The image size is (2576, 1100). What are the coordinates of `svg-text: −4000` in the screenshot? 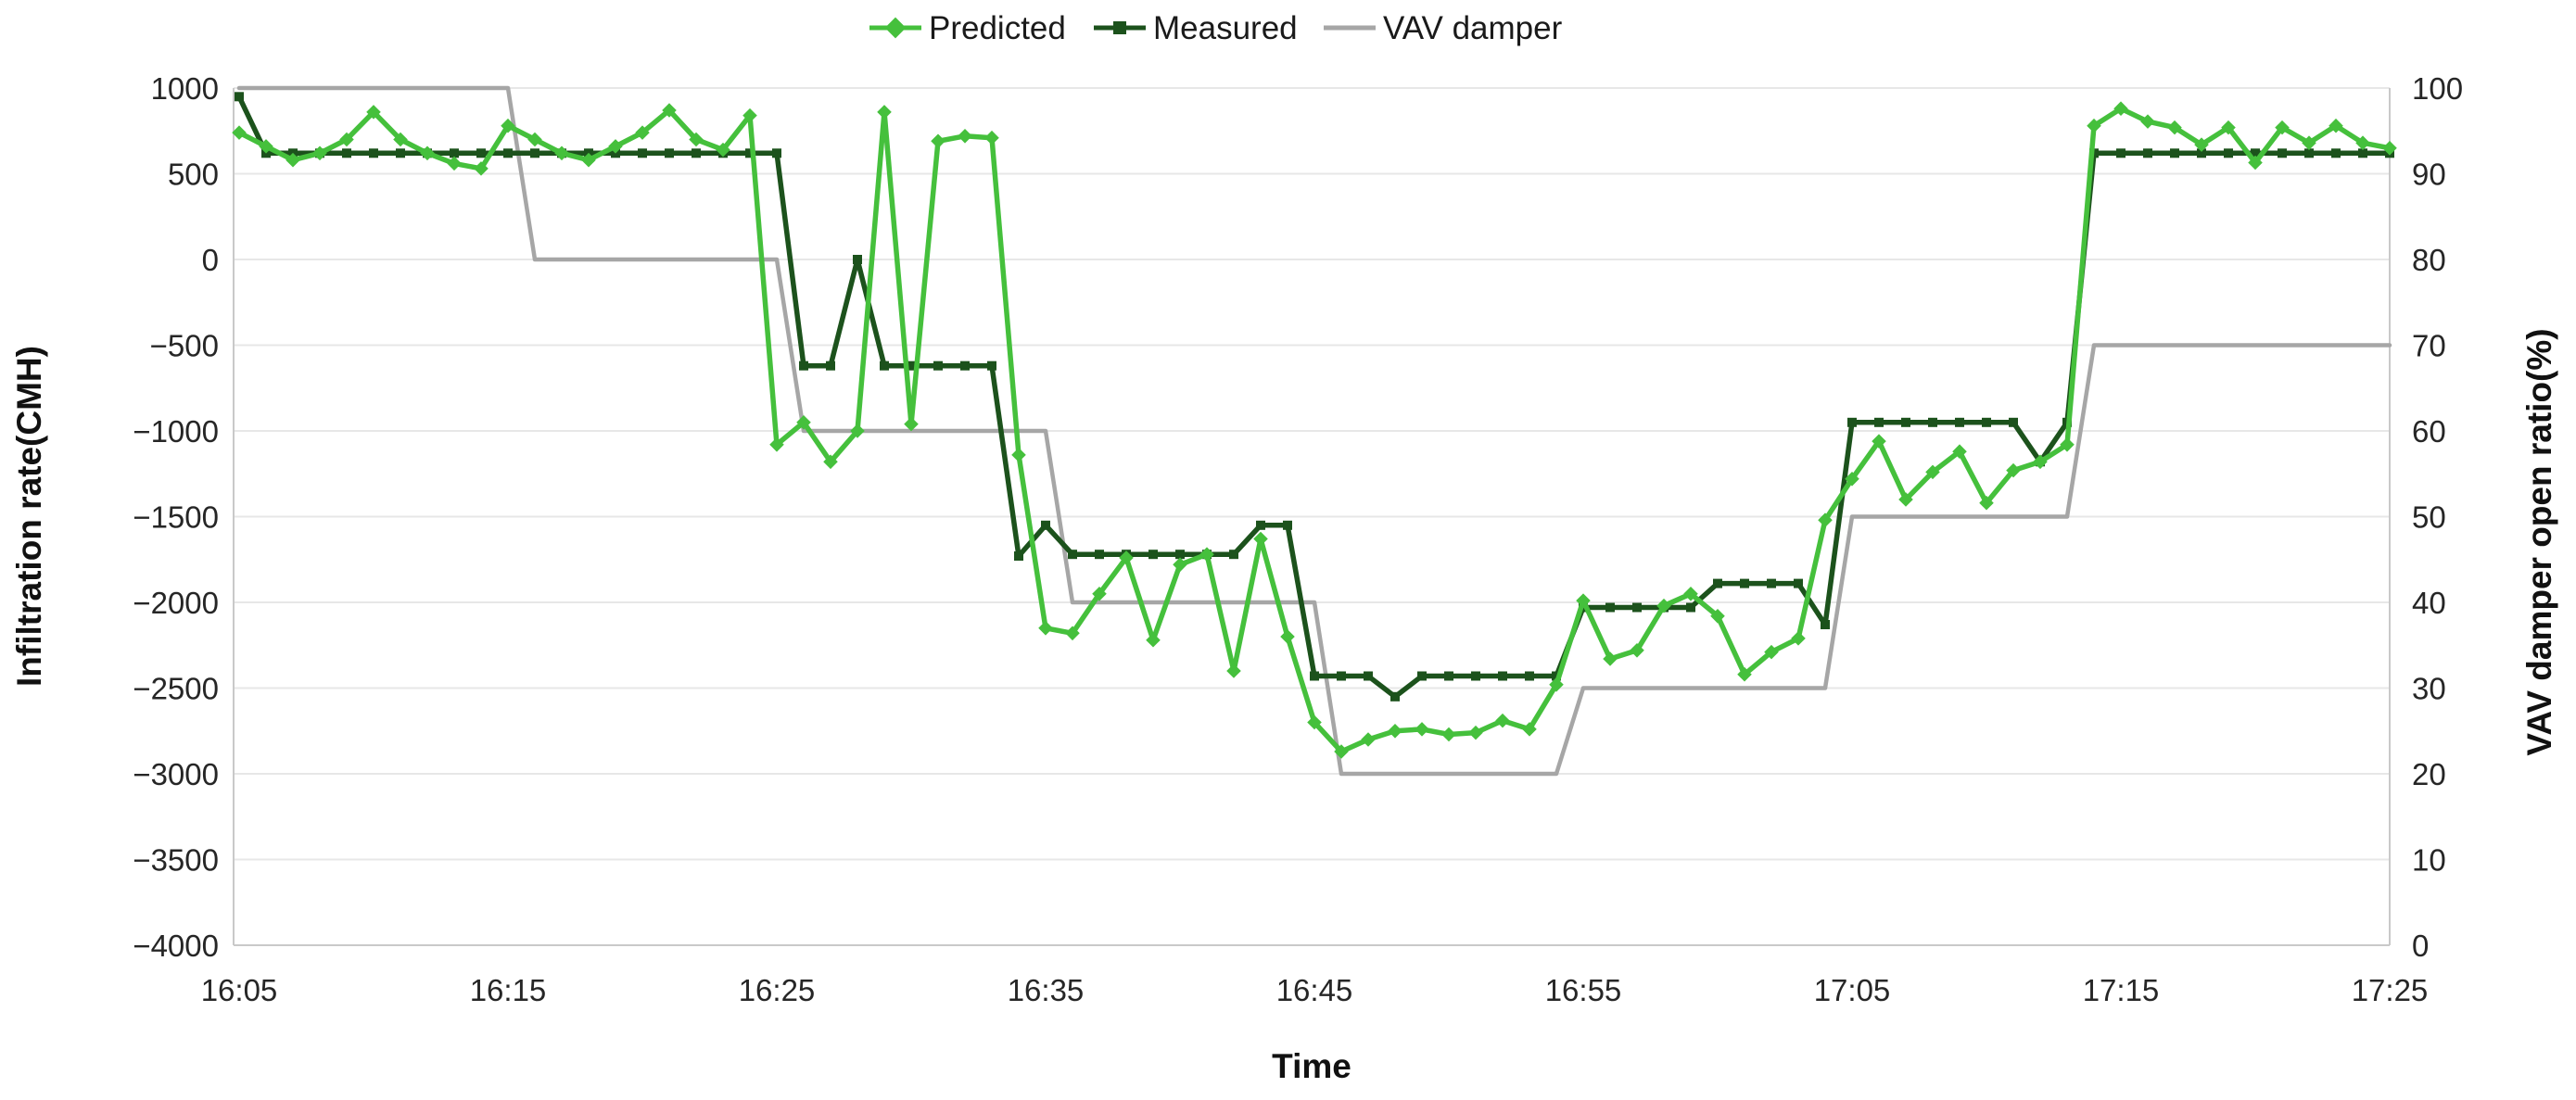 It's located at (176, 946).